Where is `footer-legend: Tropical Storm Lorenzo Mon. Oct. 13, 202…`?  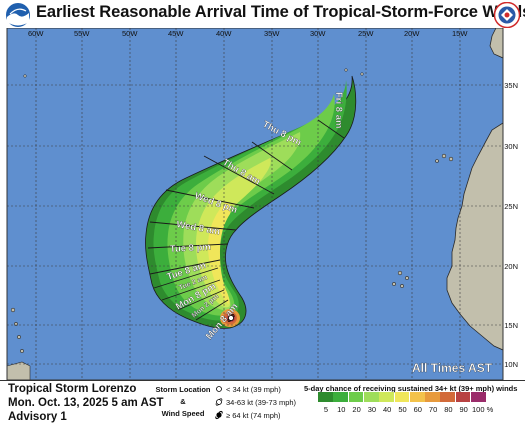
footer-legend: Tropical Storm Lorenzo Mon. Oct. 13, 202… is located at coordinates (262, 405).